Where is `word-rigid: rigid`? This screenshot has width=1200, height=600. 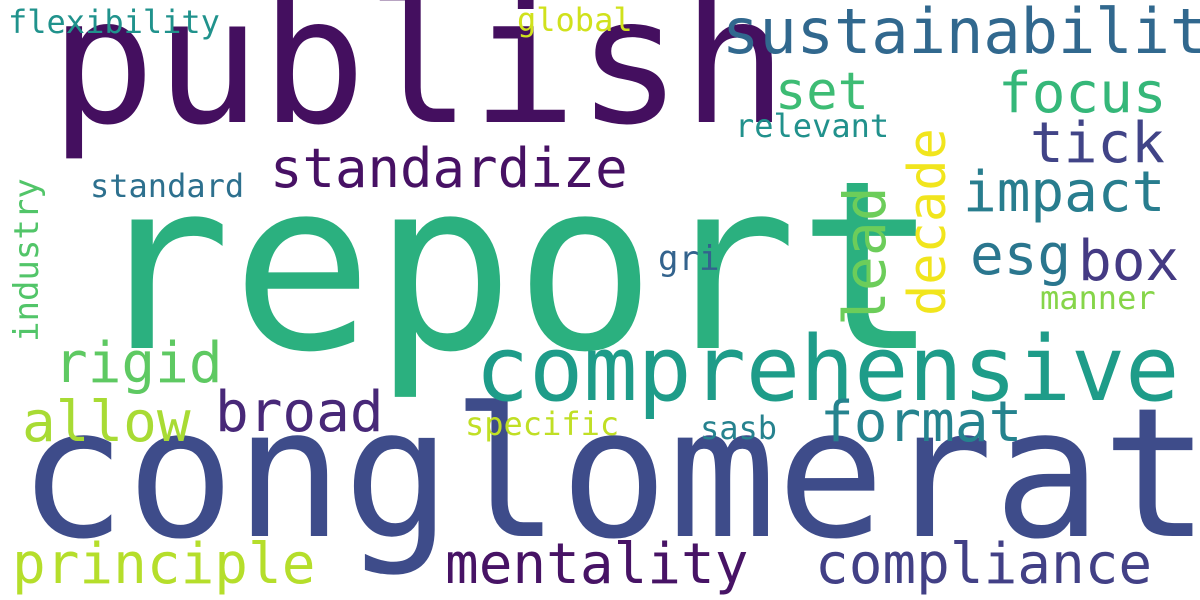 word-rigid: rigid is located at coordinates (138, 363).